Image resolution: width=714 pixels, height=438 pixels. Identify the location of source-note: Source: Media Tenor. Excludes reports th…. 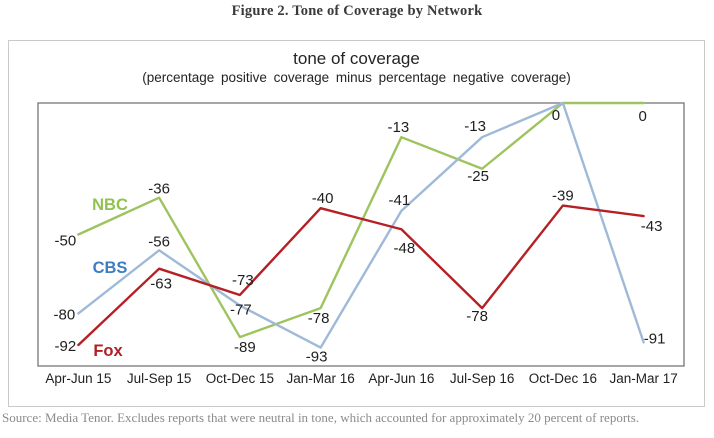
(321, 417).